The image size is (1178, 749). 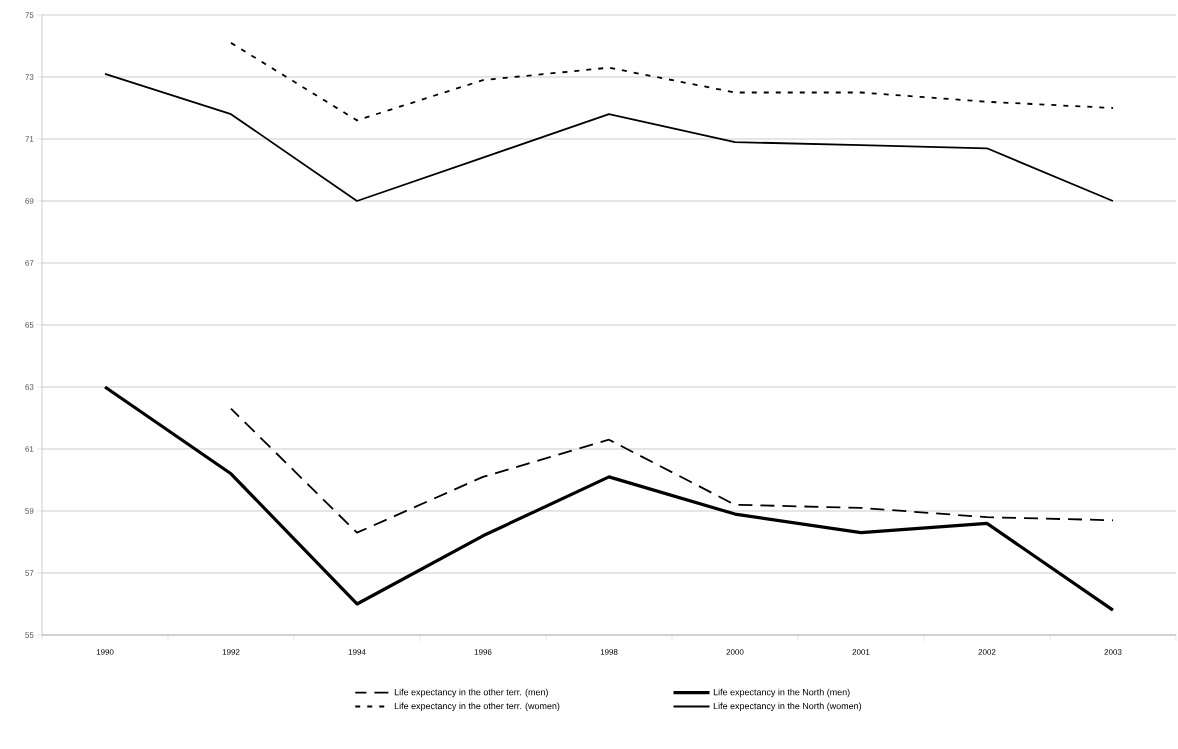 I want to click on legend-label: Life expectancy in the other terr. (women), so click(x=477, y=706).